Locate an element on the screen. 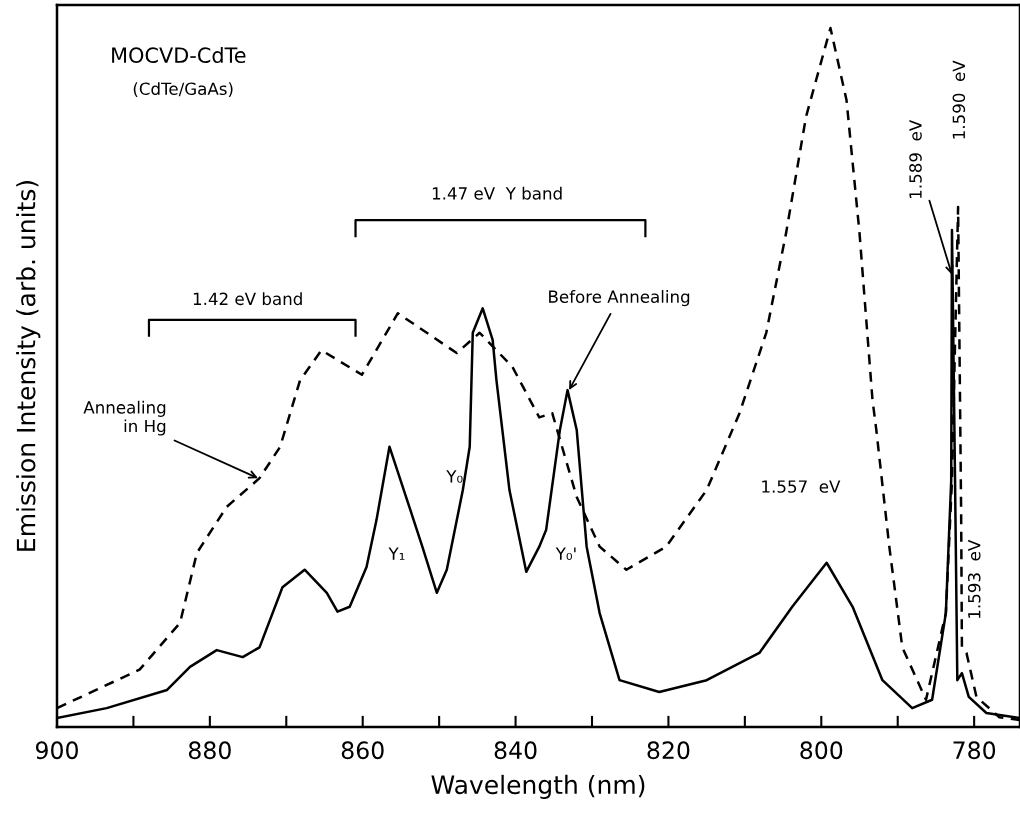 The width and height of the screenshot is (1020, 815). annotation: Annealing in Hg is located at coordinates (124, 418).